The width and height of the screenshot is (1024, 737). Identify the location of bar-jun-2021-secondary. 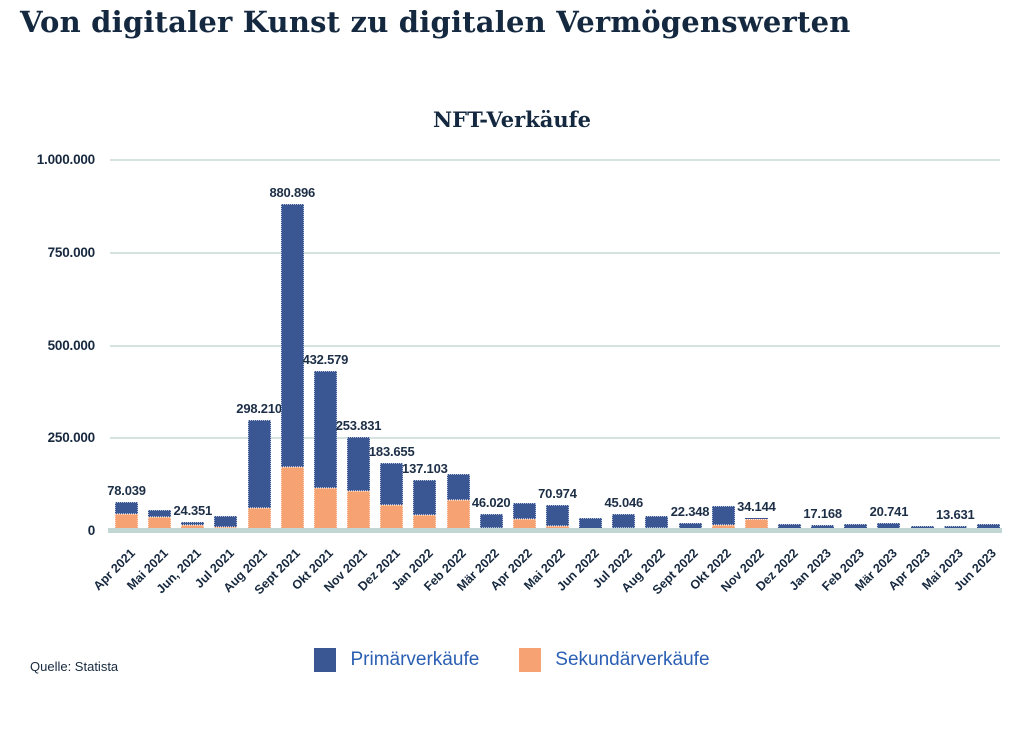
(193, 527).